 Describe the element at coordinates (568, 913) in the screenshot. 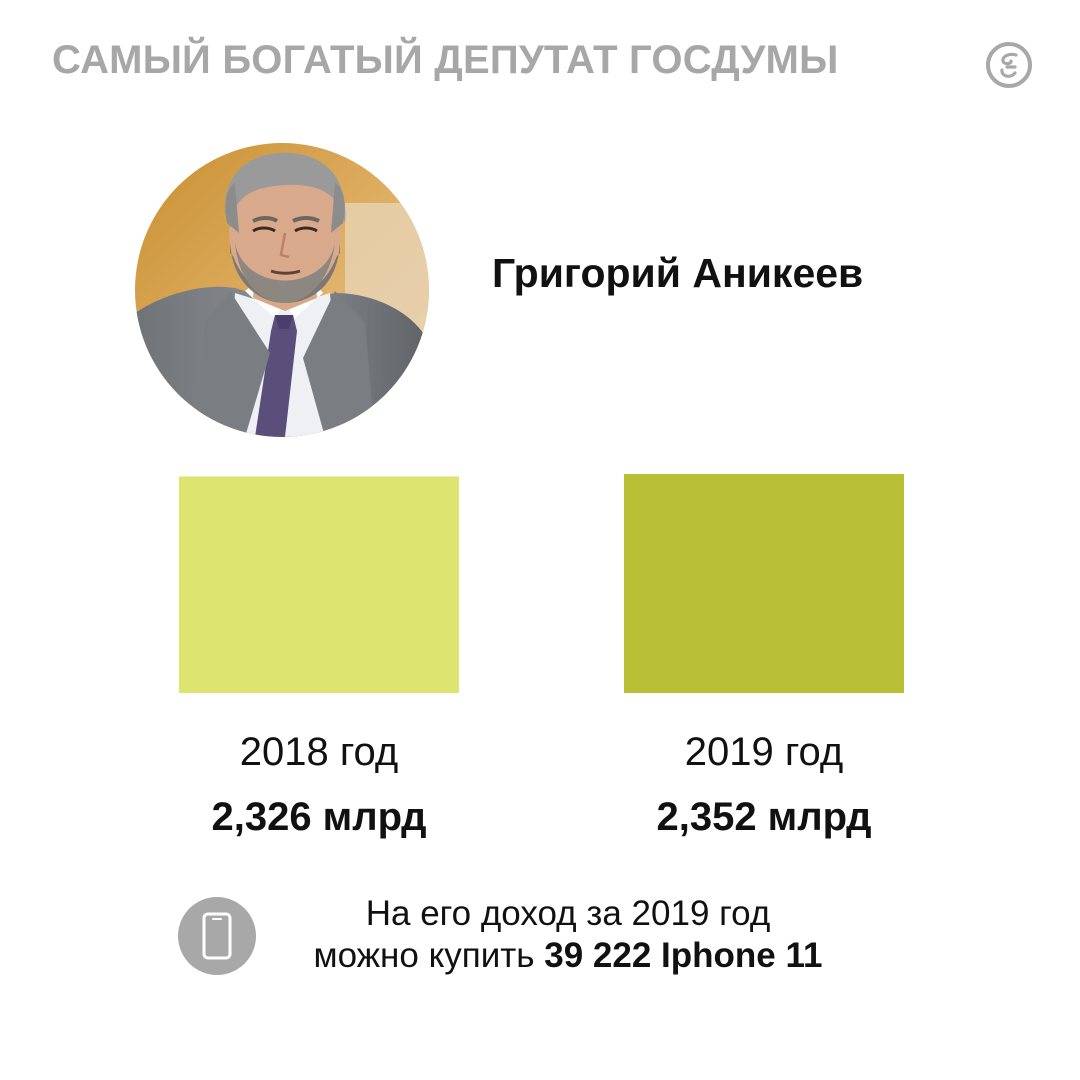

I see `income-note-line1: На его доход за 2019 год` at that location.